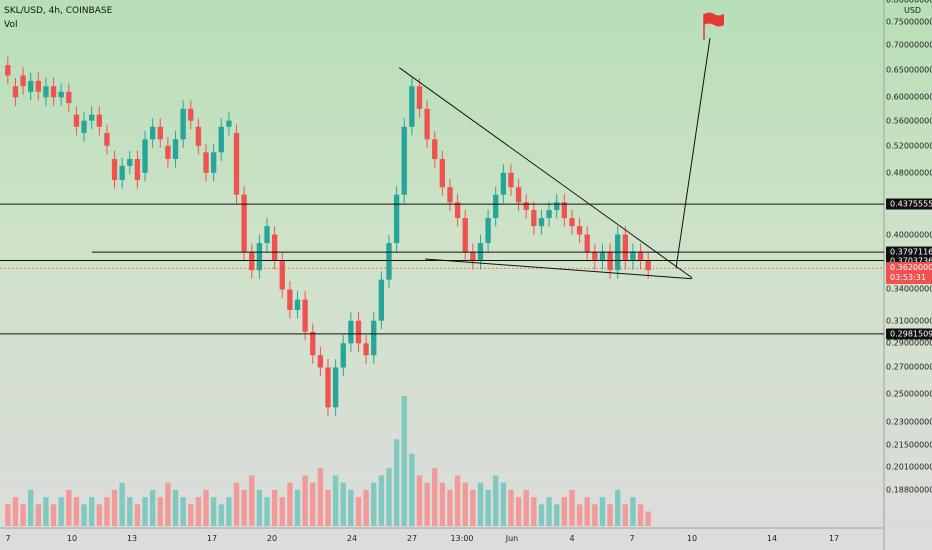  Describe the element at coordinates (412, 538) in the screenshot. I see `time-axis-tick: 27` at that location.